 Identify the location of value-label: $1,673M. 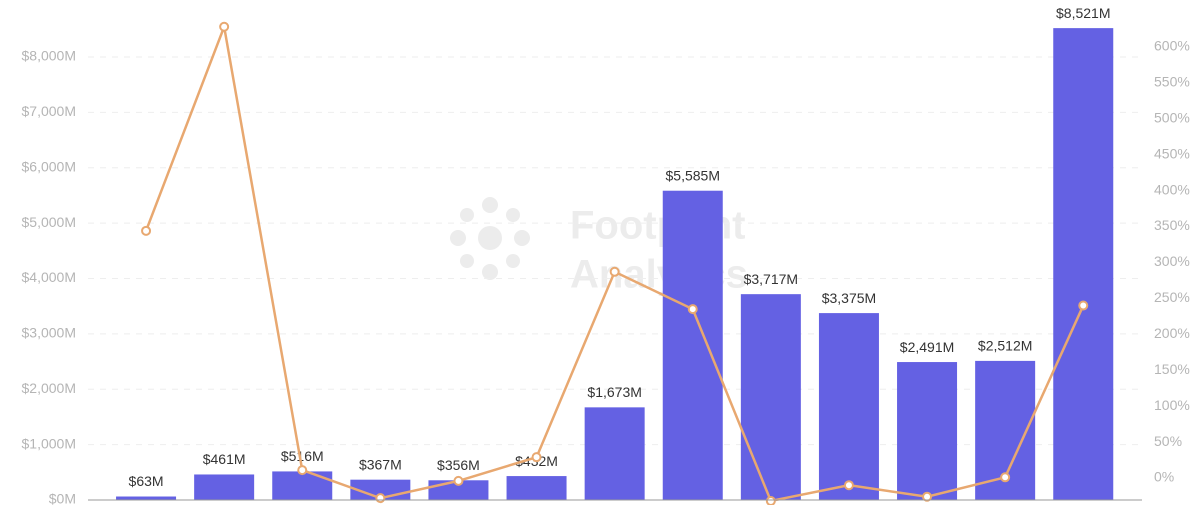
(614, 392).